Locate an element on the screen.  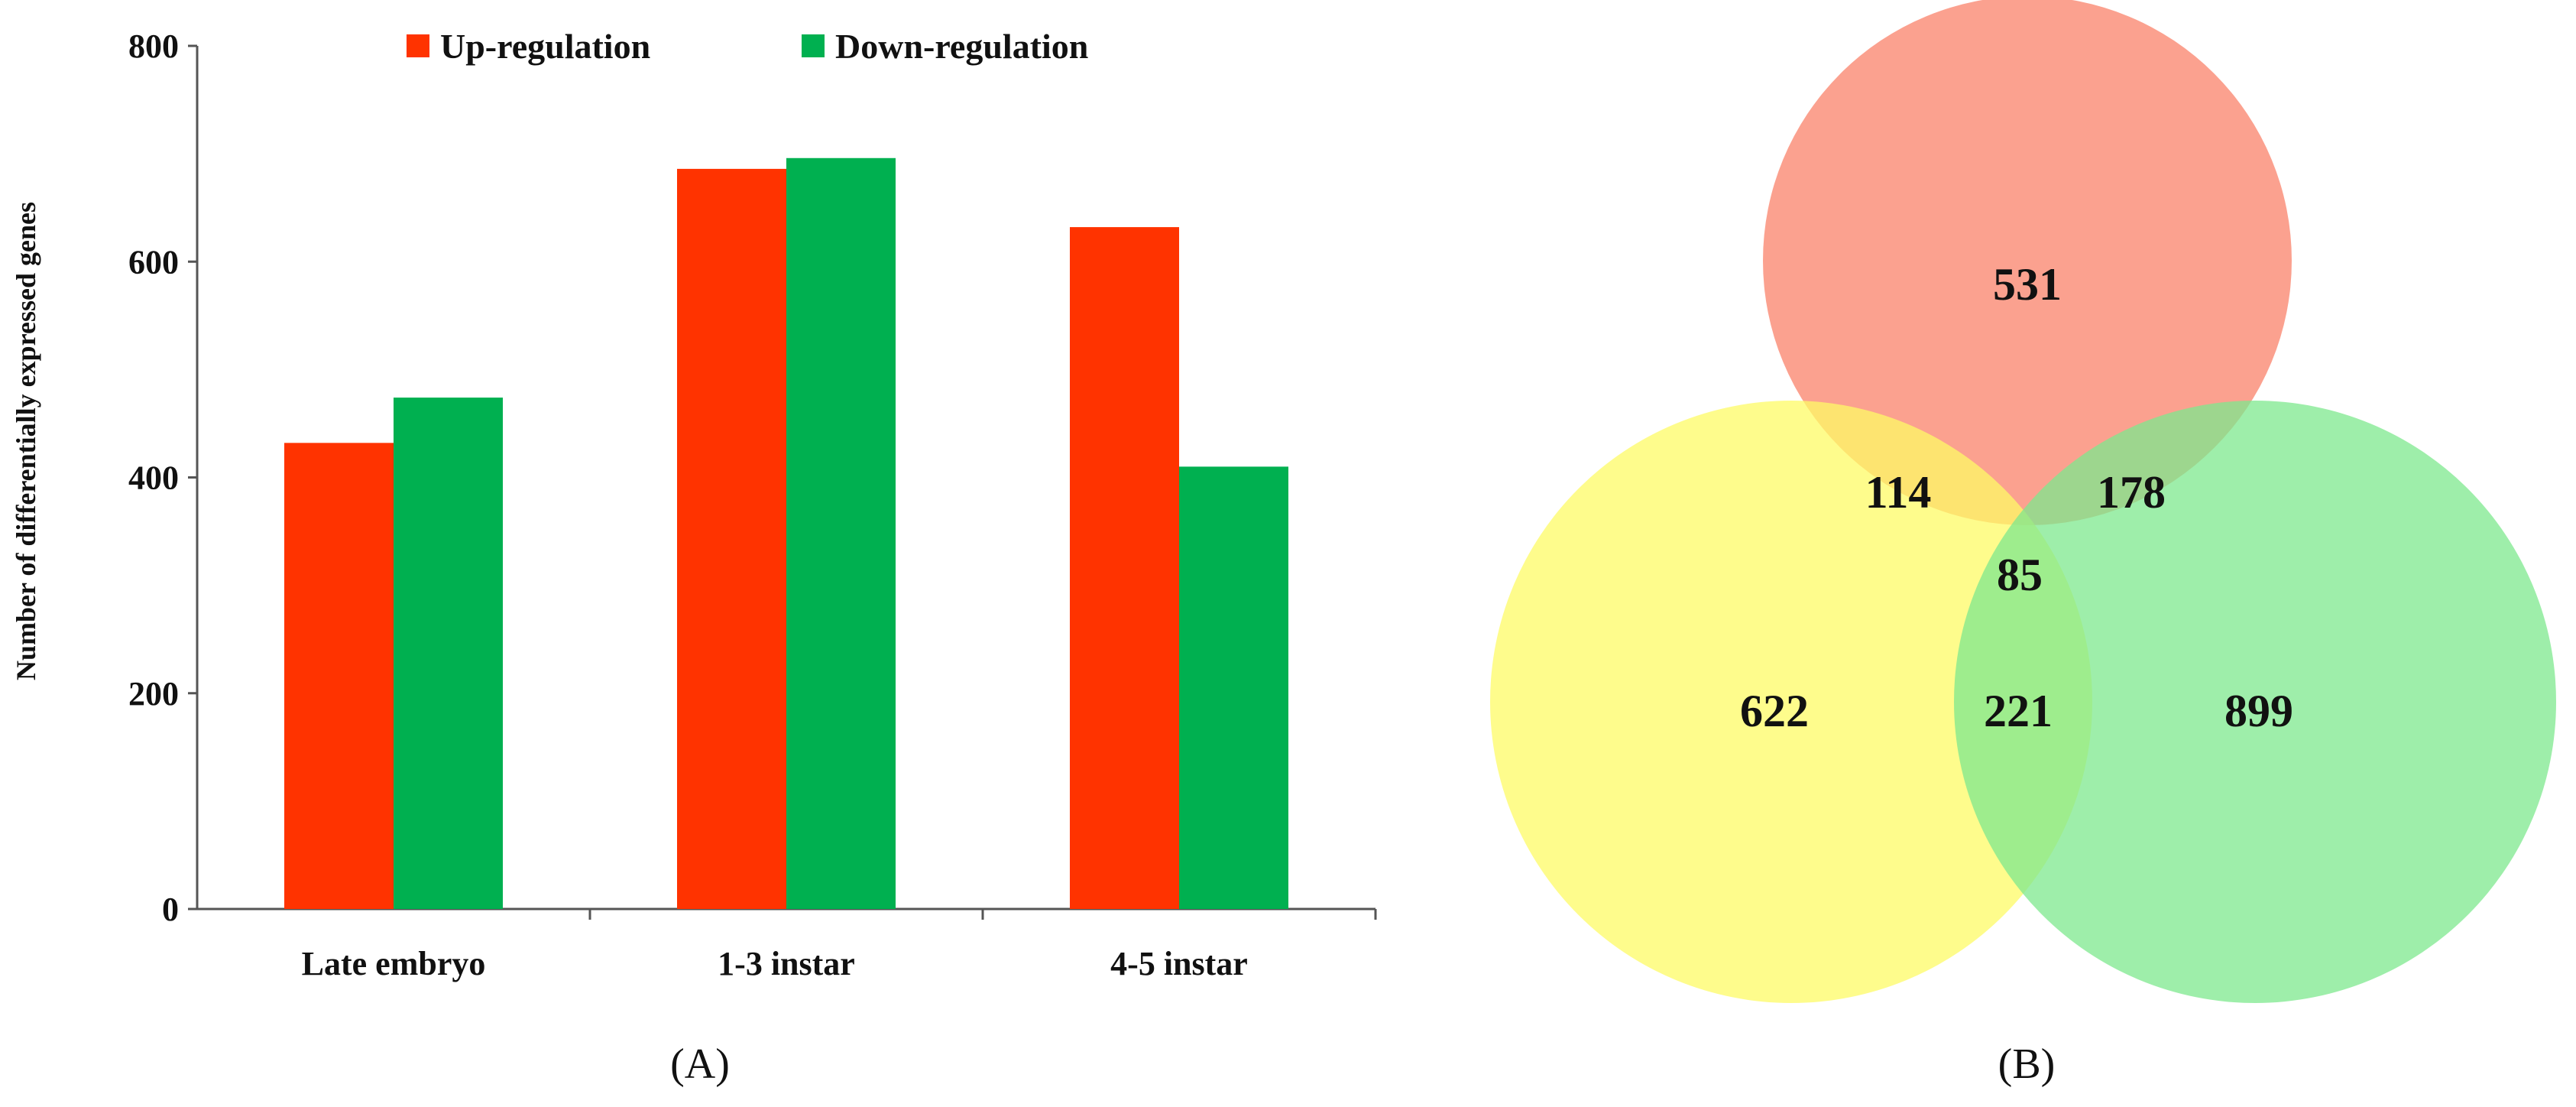
venn-count-top-only: 531 is located at coordinates (2027, 284).